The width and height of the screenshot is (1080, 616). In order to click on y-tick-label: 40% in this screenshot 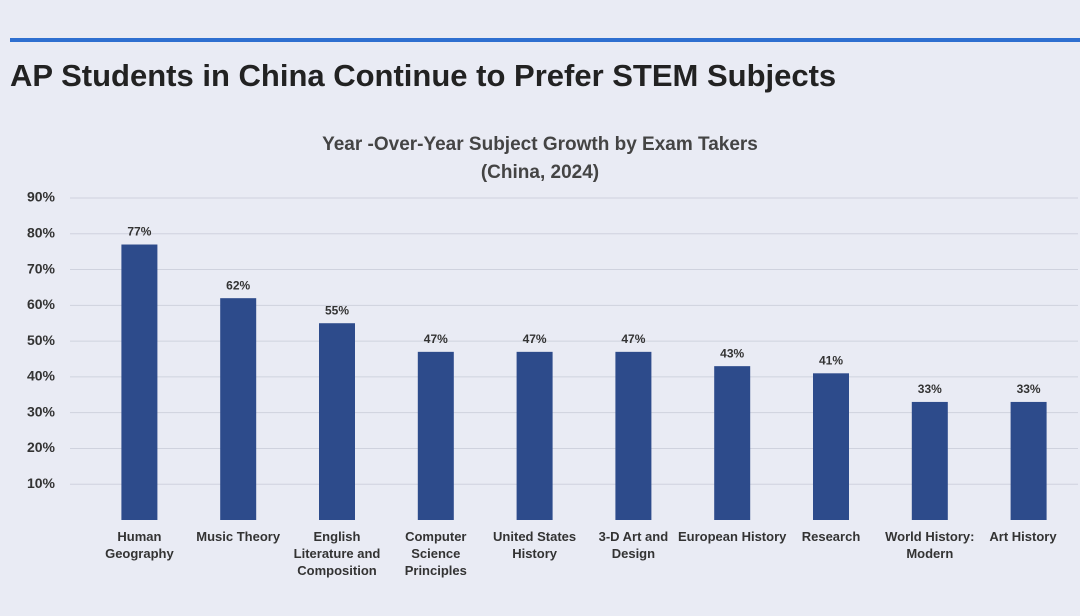, I will do `click(41, 376)`.